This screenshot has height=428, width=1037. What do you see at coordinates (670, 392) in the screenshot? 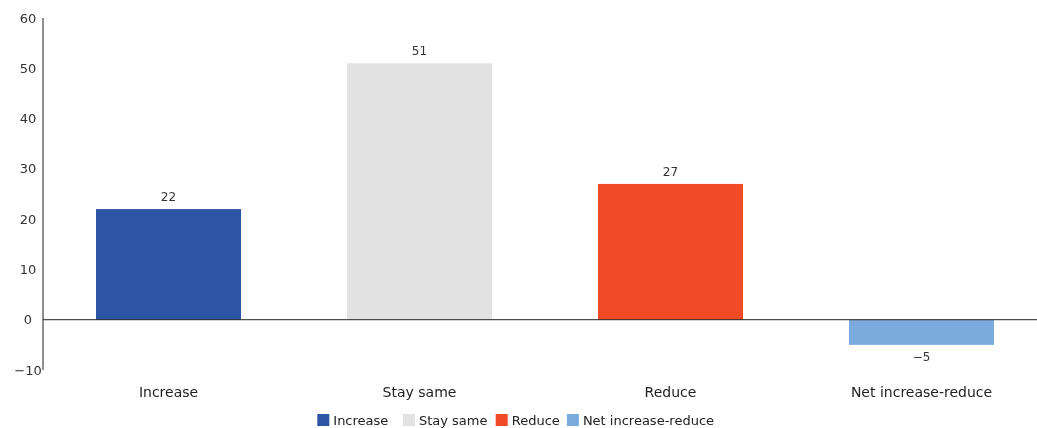
I see `x-tick-label: Reduce` at bounding box center [670, 392].